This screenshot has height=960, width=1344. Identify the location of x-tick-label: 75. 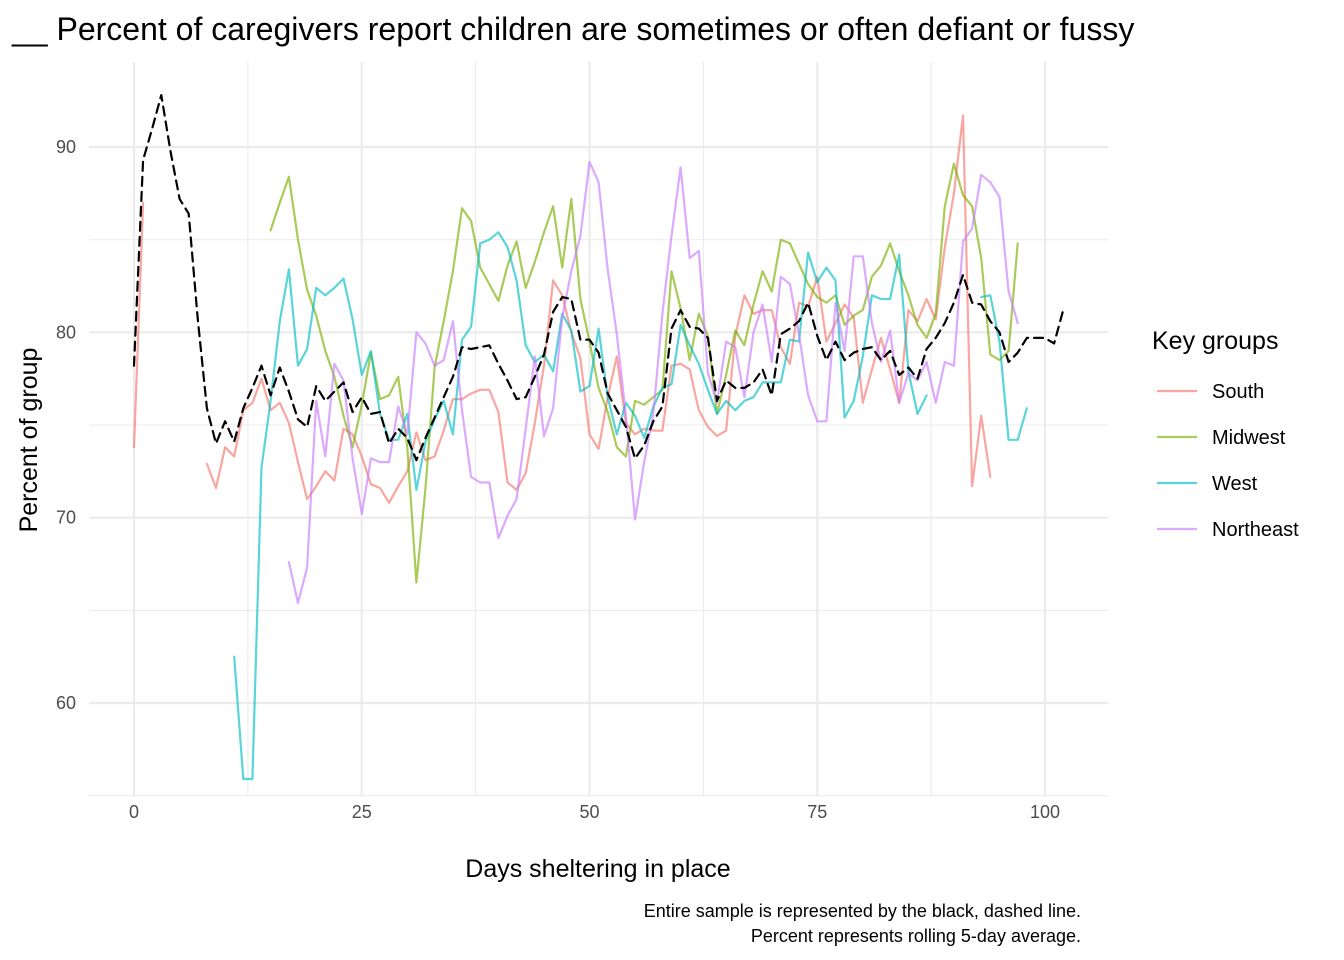
(817, 812).